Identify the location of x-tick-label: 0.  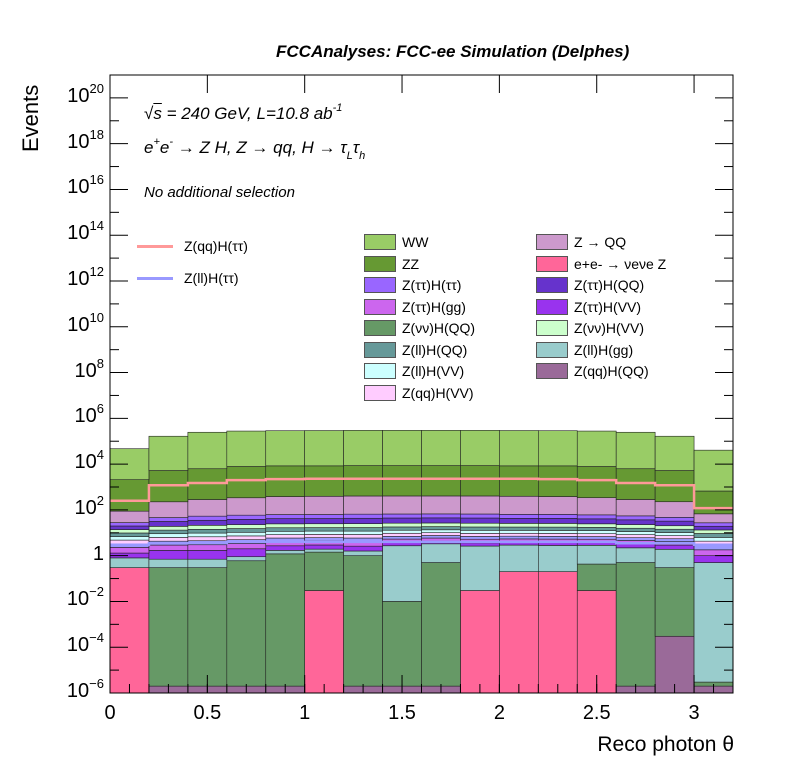
(110, 713).